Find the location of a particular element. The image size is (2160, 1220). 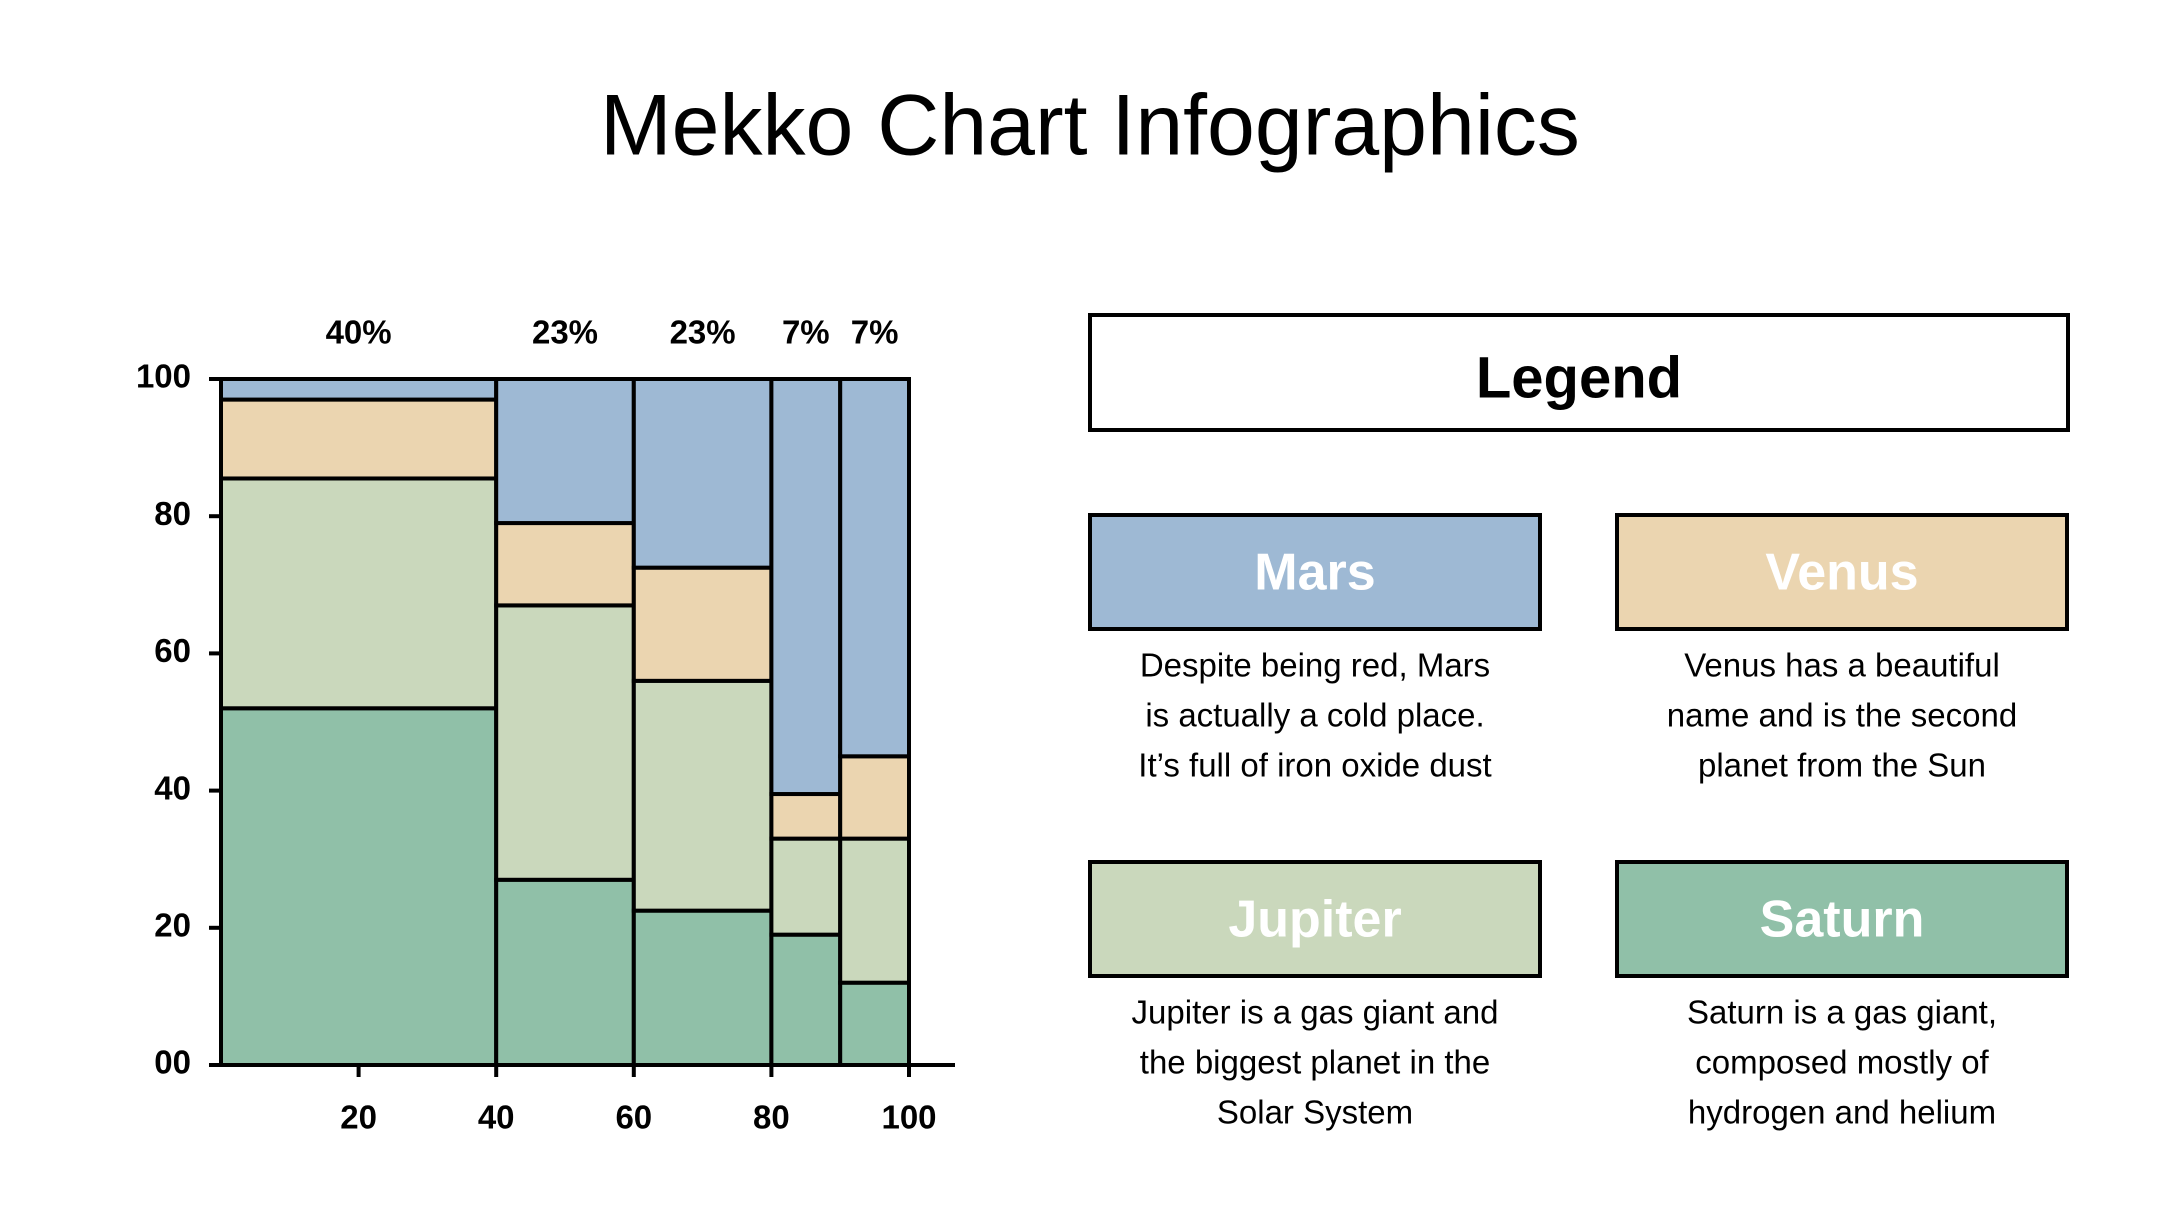

legend-label: Jupiter is located at coordinates (1314, 920).